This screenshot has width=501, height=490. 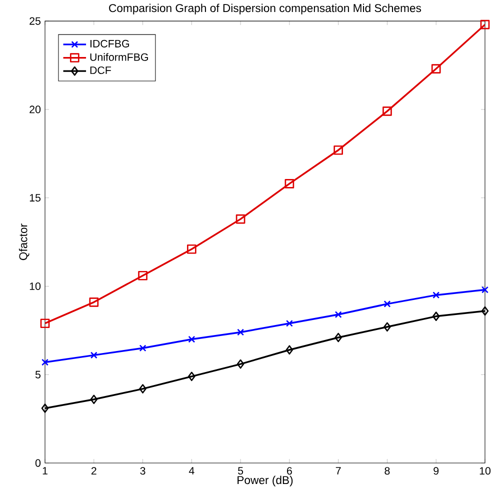 What do you see at coordinates (100, 70) in the screenshot?
I see `legend-label: DCF` at bounding box center [100, 70].